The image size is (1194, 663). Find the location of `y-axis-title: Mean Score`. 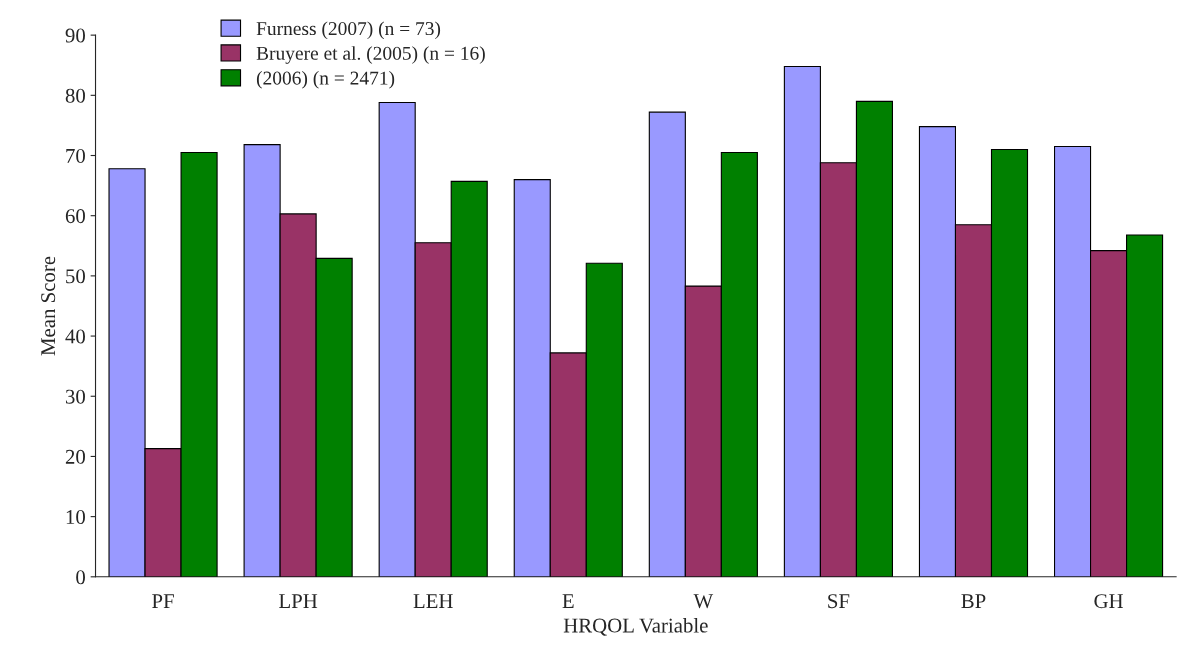

y-axis-title: Mean Score is located at coordinates (48, 306).